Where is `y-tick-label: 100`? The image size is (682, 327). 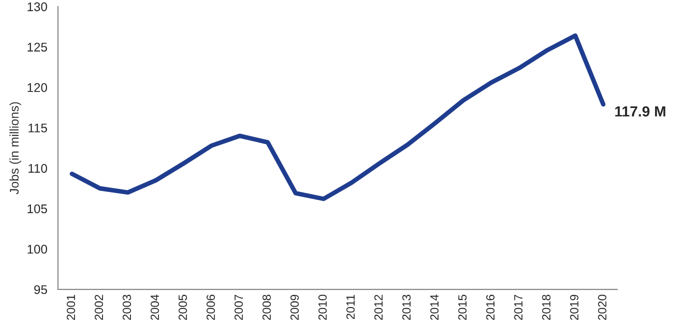 y-tick-label: 100 is located at coordinates (38, 249).